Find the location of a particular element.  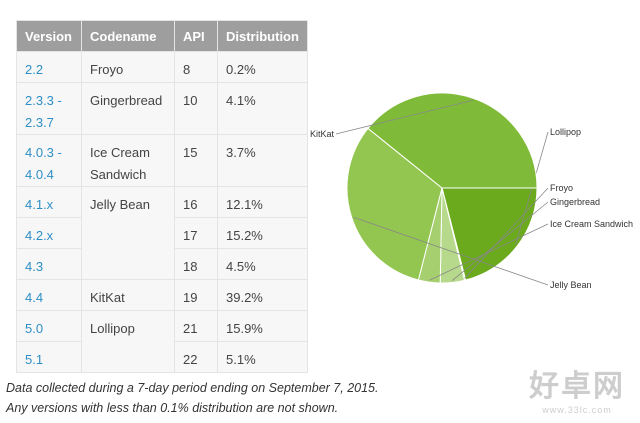

api-cell: 22 is located at coordinates (196, 357).